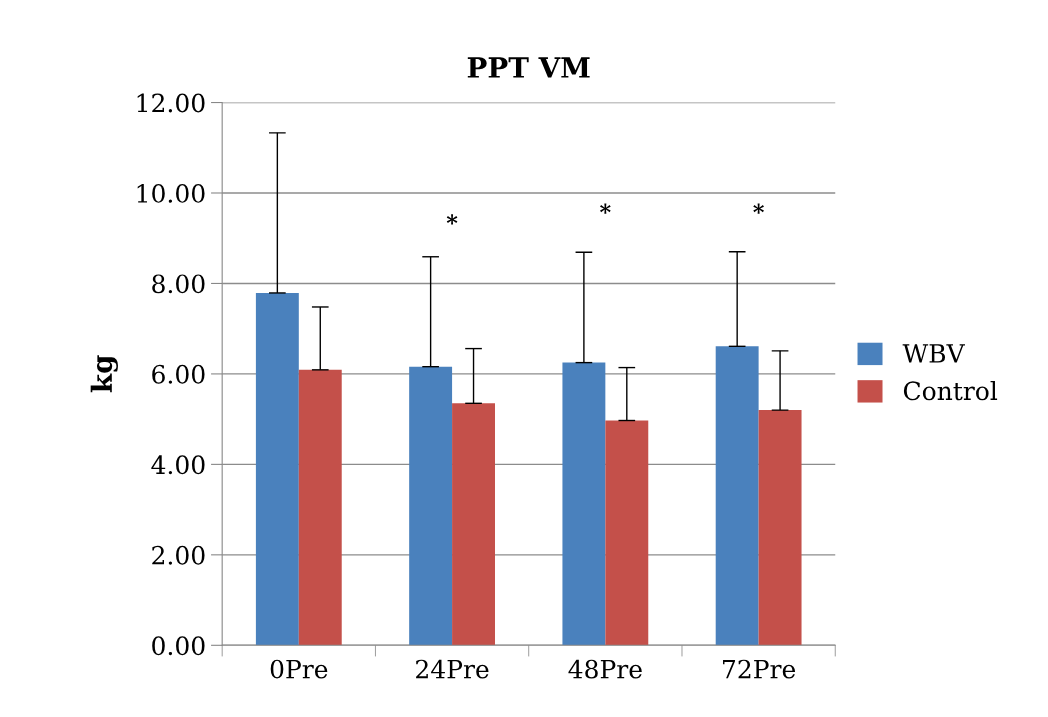  I want to click on x-tick-label: 48Pre, so click(605, 669).